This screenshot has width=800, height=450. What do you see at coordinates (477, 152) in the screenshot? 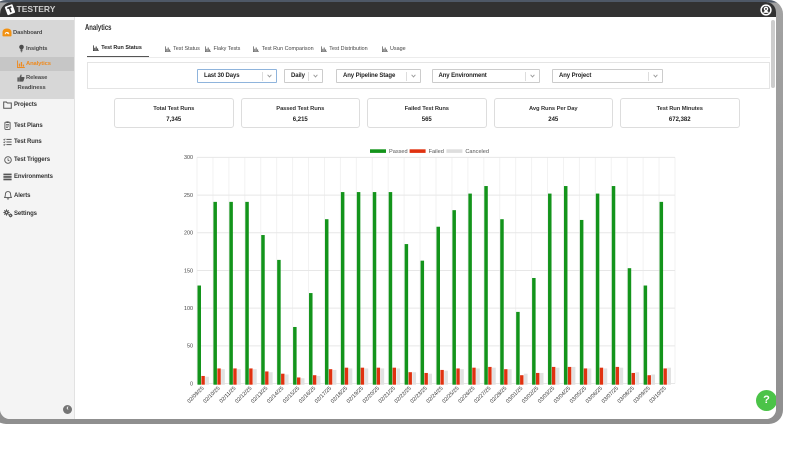
I see `svg-text: Canceled` at bounding box center [477, 152].